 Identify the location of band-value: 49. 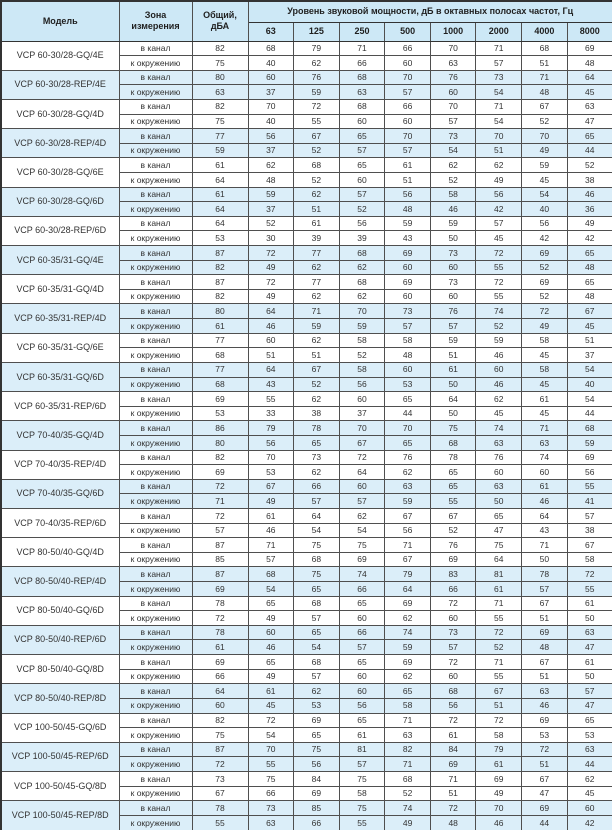
(499, 179).